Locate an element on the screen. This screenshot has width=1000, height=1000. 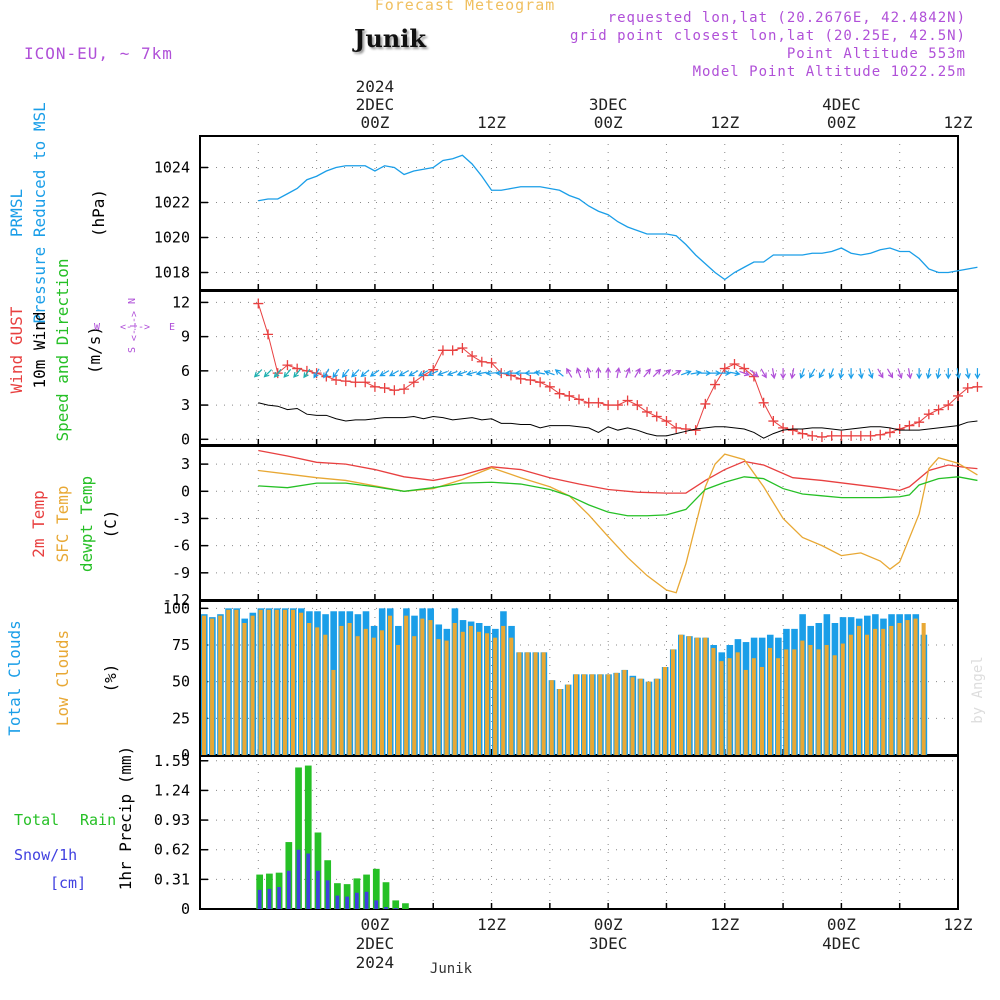
top-time-label: 3DEC is located at coordinates (608, 104).